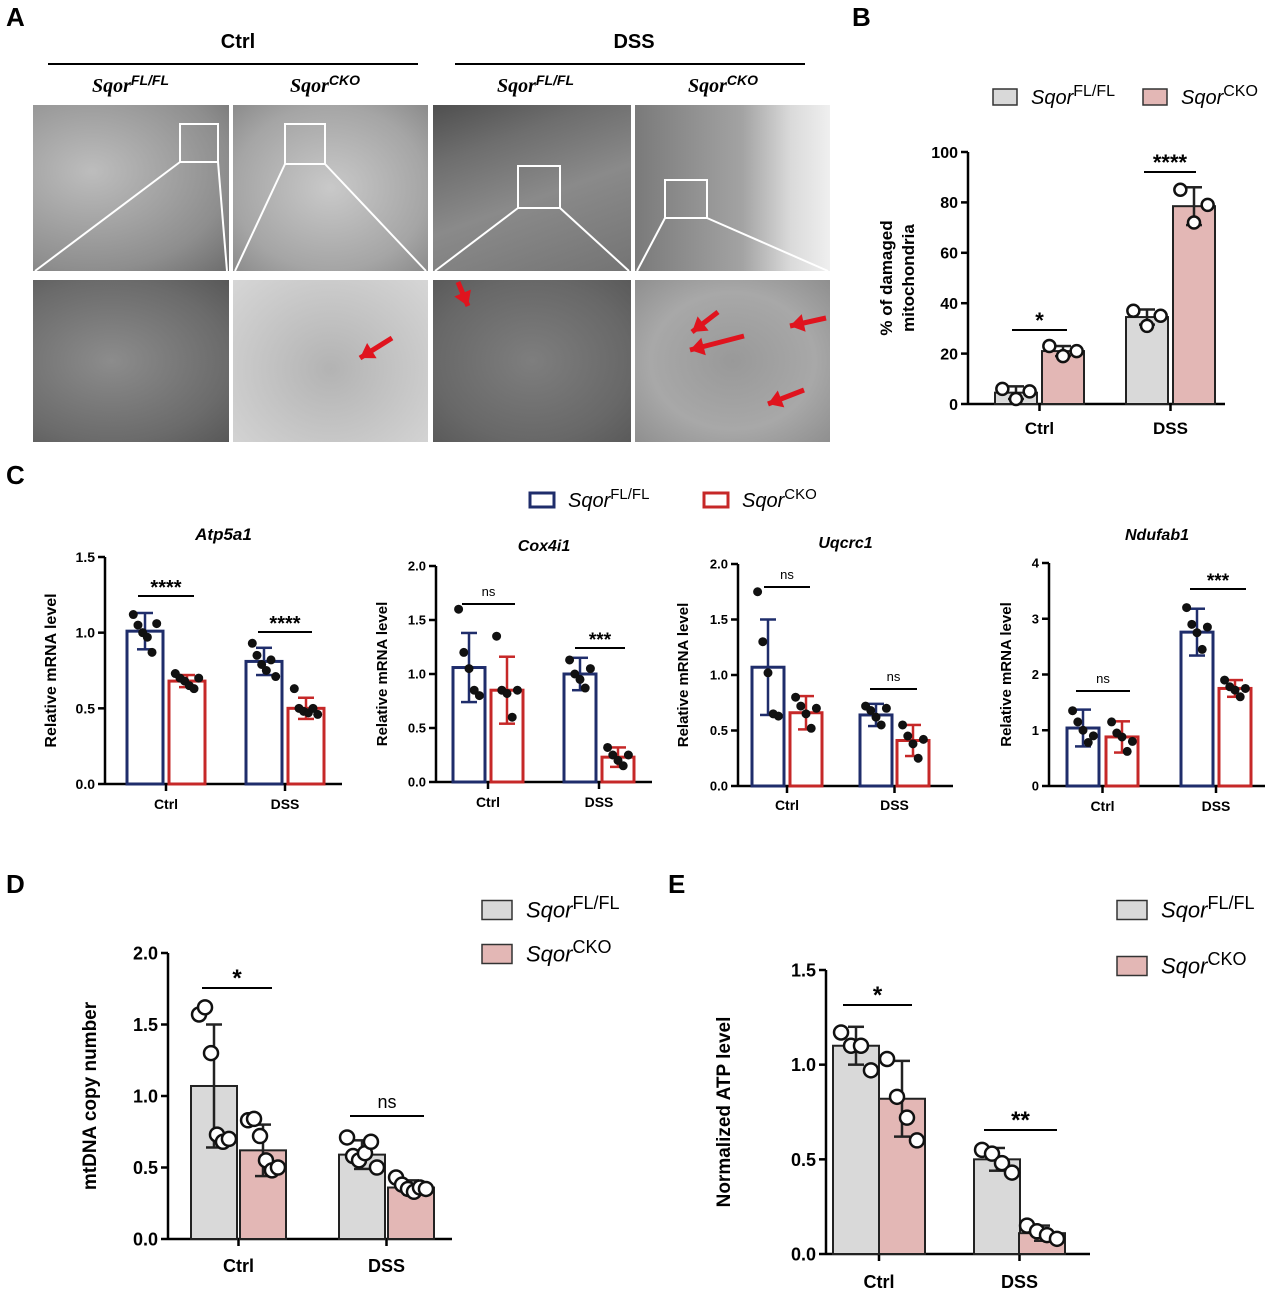  Describe the element at coordinates (723, 84) in the screenshot. I see `panel-a-genotype-3: SqorCKO` at that location.